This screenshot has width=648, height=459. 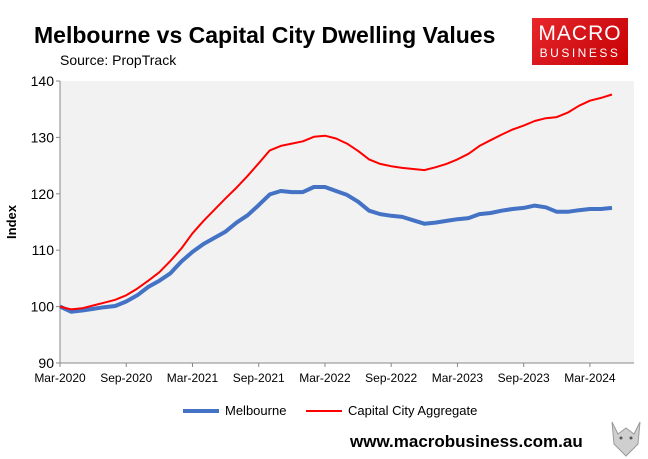 I want to click on y-tick-label: 100, so click(x=43, y=307).